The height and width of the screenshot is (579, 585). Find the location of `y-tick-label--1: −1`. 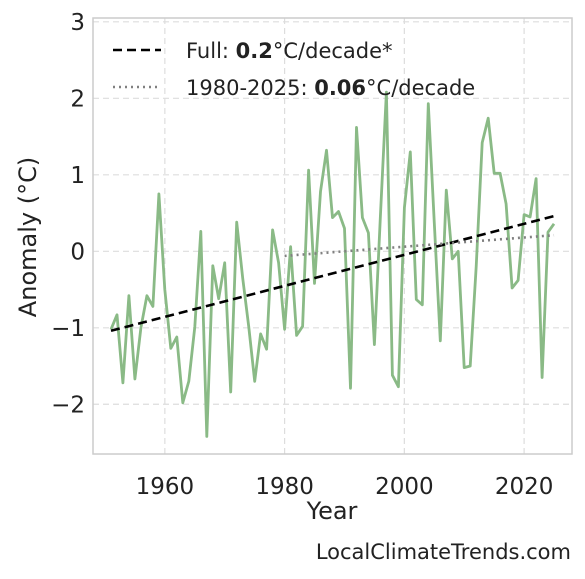

y-tick-label--1: −1 is located at coordinates (68, 329).